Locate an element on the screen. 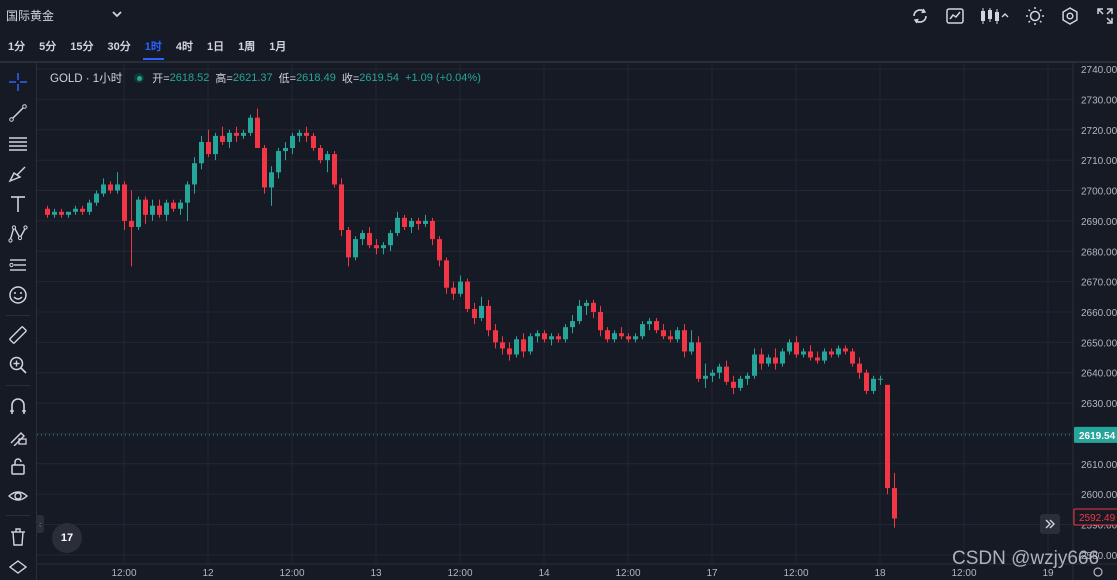 This screenshot has width=1117, height=580. close-label: 收= is located at coordinates (350, 79).